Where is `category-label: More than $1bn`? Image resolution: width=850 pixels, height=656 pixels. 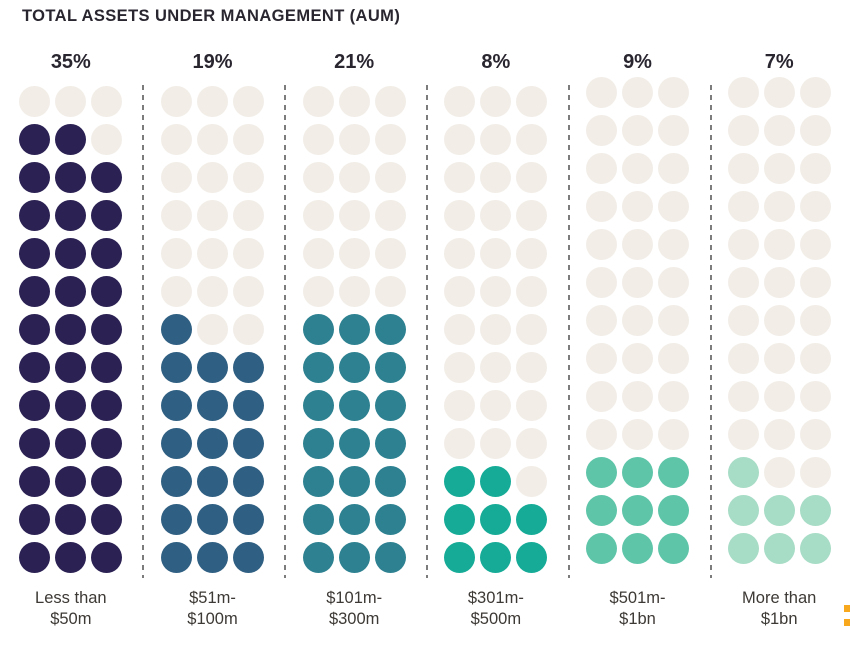 category-label: More than $1bn is located at coordinates (779, 609).